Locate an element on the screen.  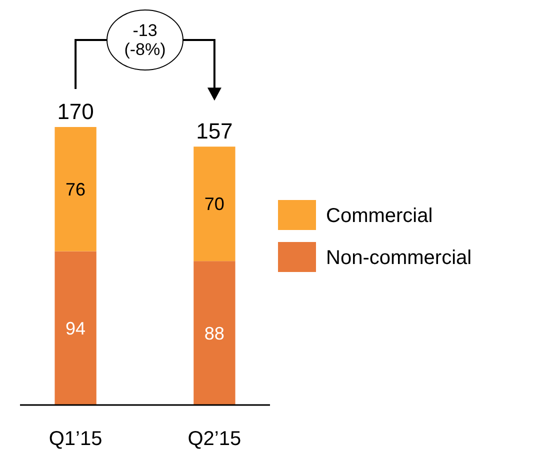
legend-label: Non-commercial is located at coordinates (399, 258).